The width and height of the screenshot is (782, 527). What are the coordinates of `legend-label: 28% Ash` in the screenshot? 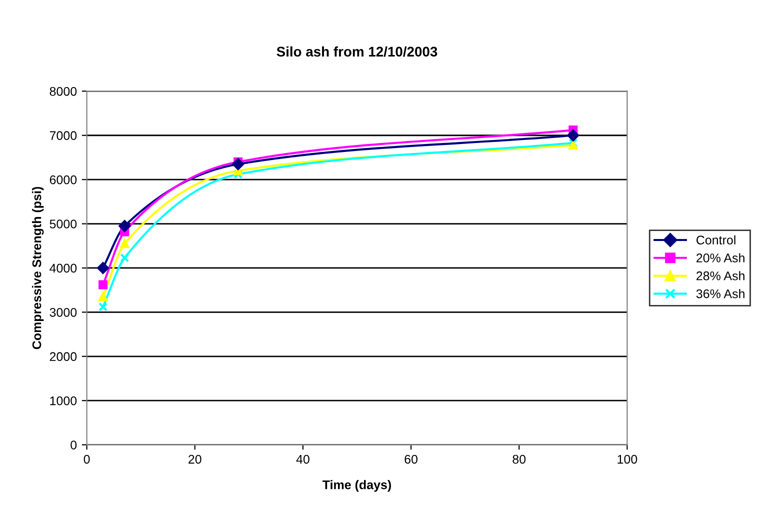 It's located at (720, 275).